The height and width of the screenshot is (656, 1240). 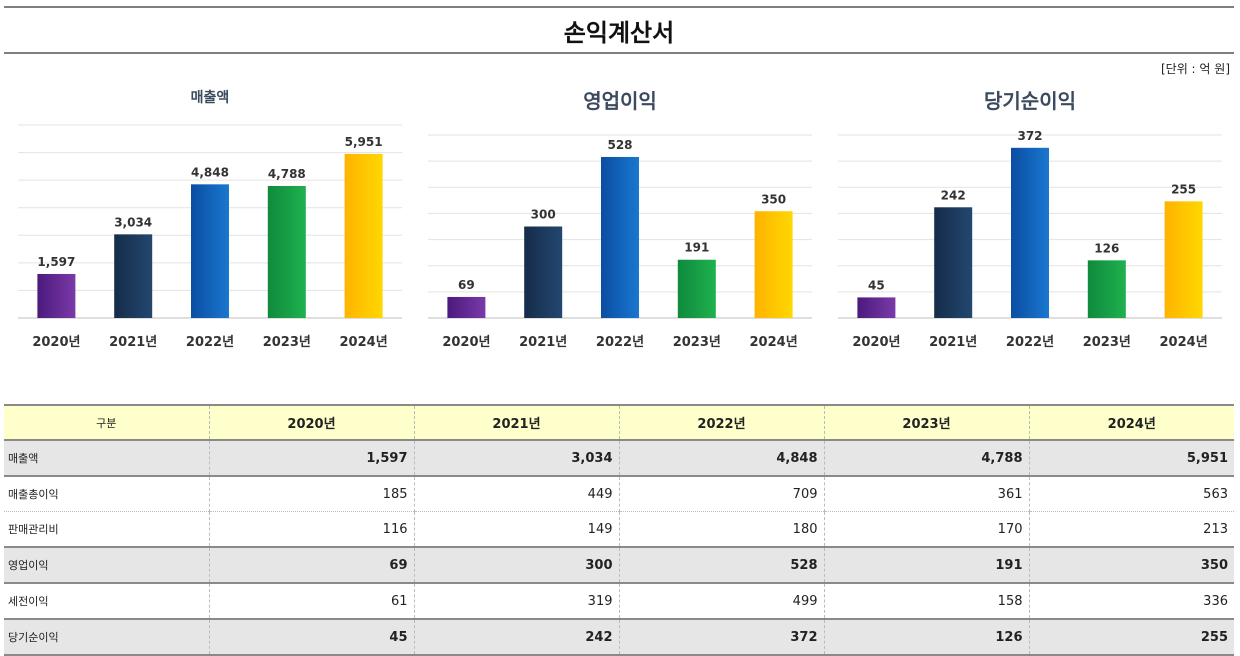 I want to click on table-row: 매출액 1,597 3,034 4,848 4,788 5,951, so click(x=619, y=458).